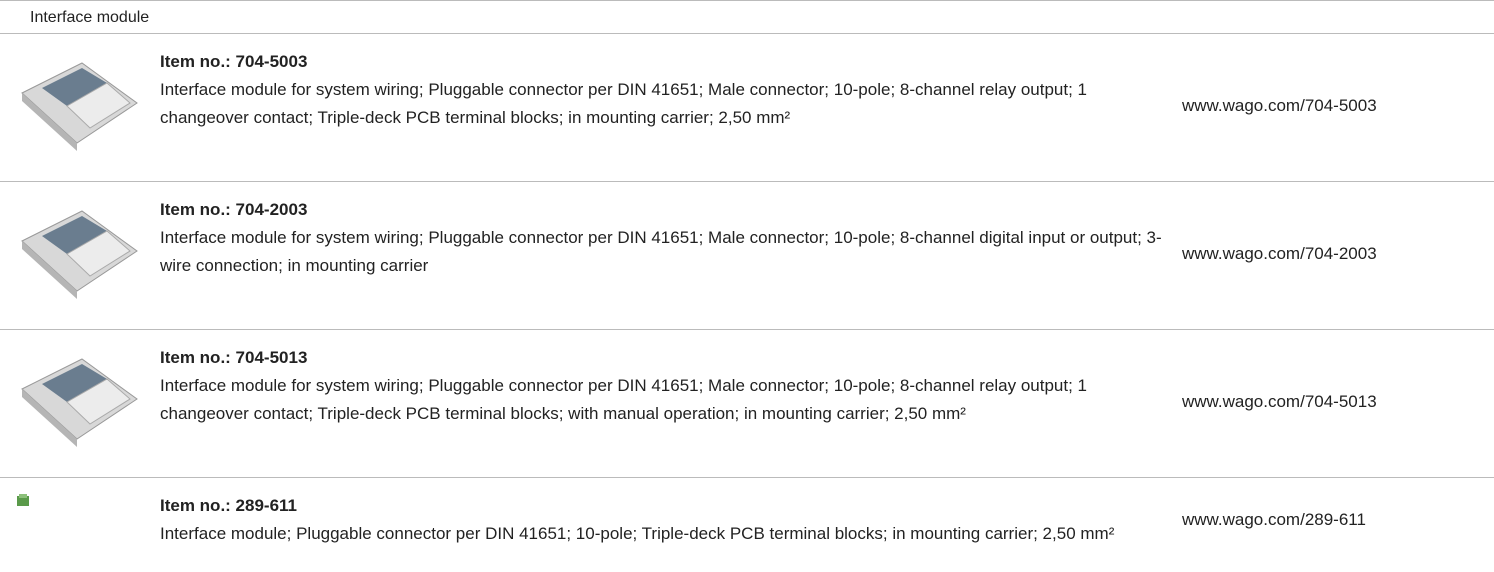  Describe the element at coordinates (229, 505) in the screenshot. I see `item-number: Item no.: 289-611` at that location.